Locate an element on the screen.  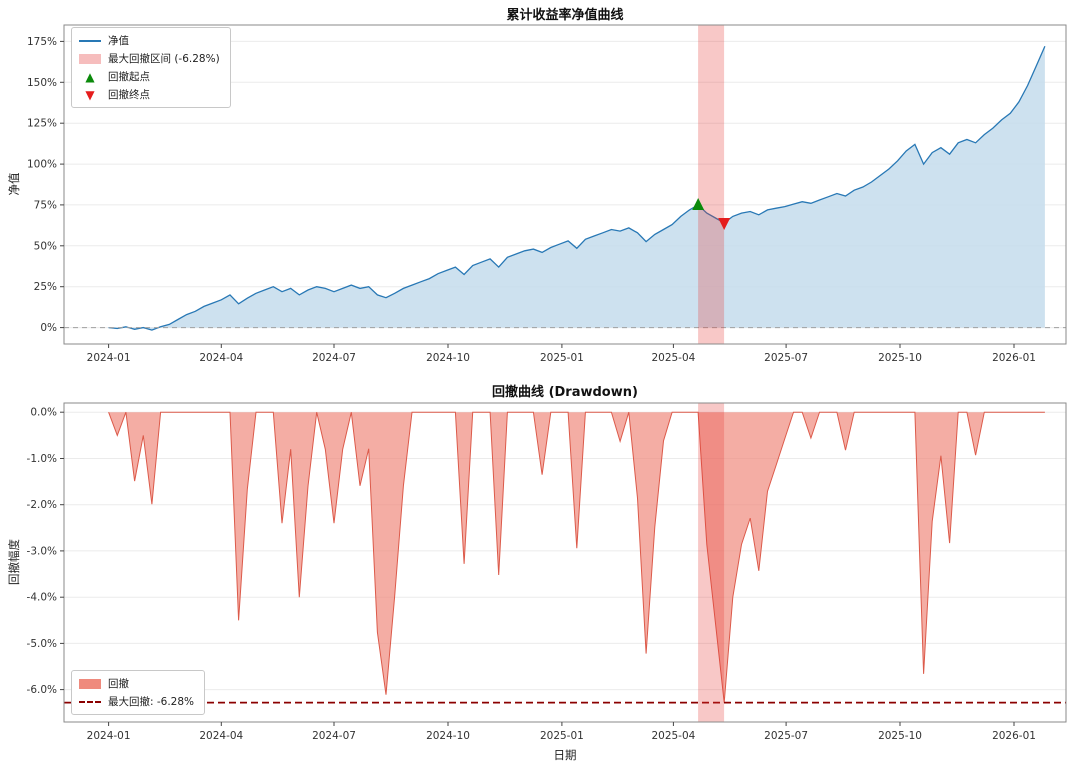
legend-item: ▼ 回撤终点 is located at coordinates (149, 94).